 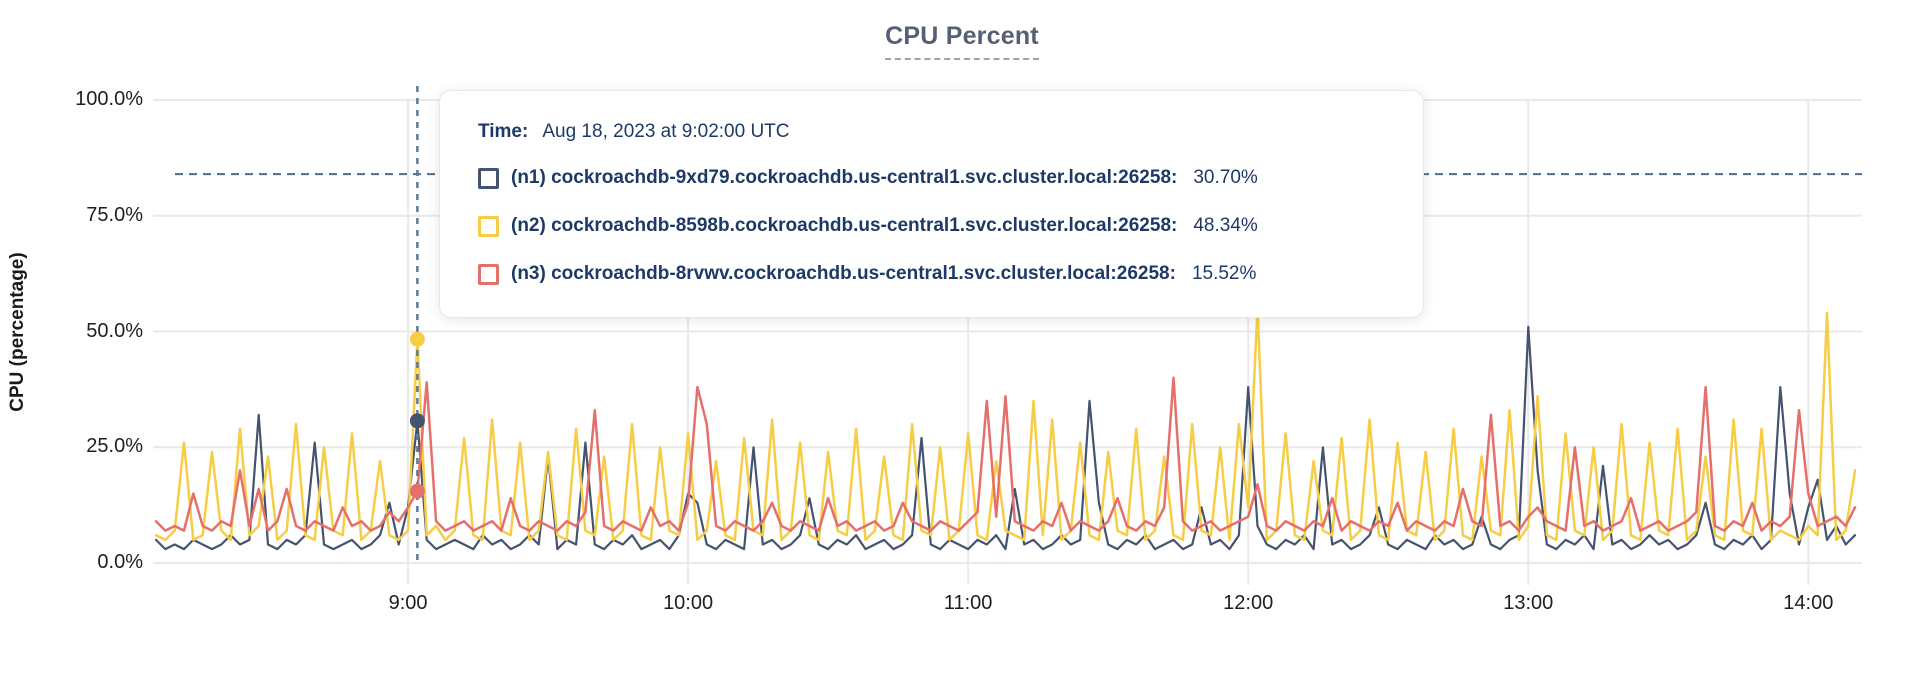 I want to click on chart-title-wrap: CPU Percent, so click(x=962, y=41).